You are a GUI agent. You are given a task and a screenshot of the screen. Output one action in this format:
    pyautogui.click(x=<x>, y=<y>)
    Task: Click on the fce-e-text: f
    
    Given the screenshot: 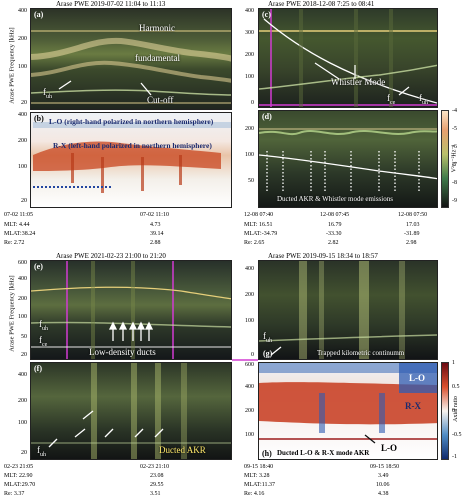 What is the action you would take?
    pyautogui.click(x=40, y=340)
    